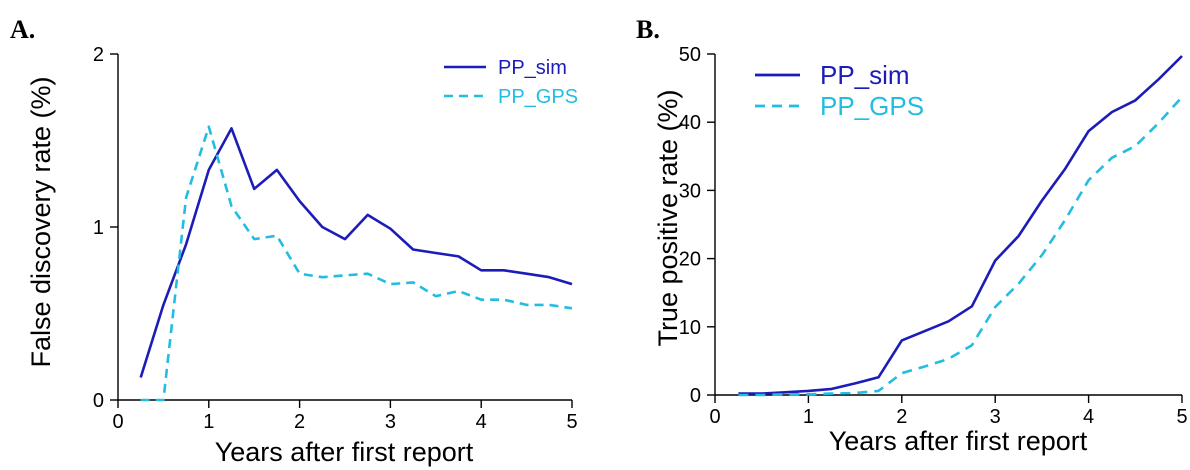 The height and width of the screenshot is (470, 1190). I want to click on panel-b-x-axis-title: Years after first report, so click(958, 441).